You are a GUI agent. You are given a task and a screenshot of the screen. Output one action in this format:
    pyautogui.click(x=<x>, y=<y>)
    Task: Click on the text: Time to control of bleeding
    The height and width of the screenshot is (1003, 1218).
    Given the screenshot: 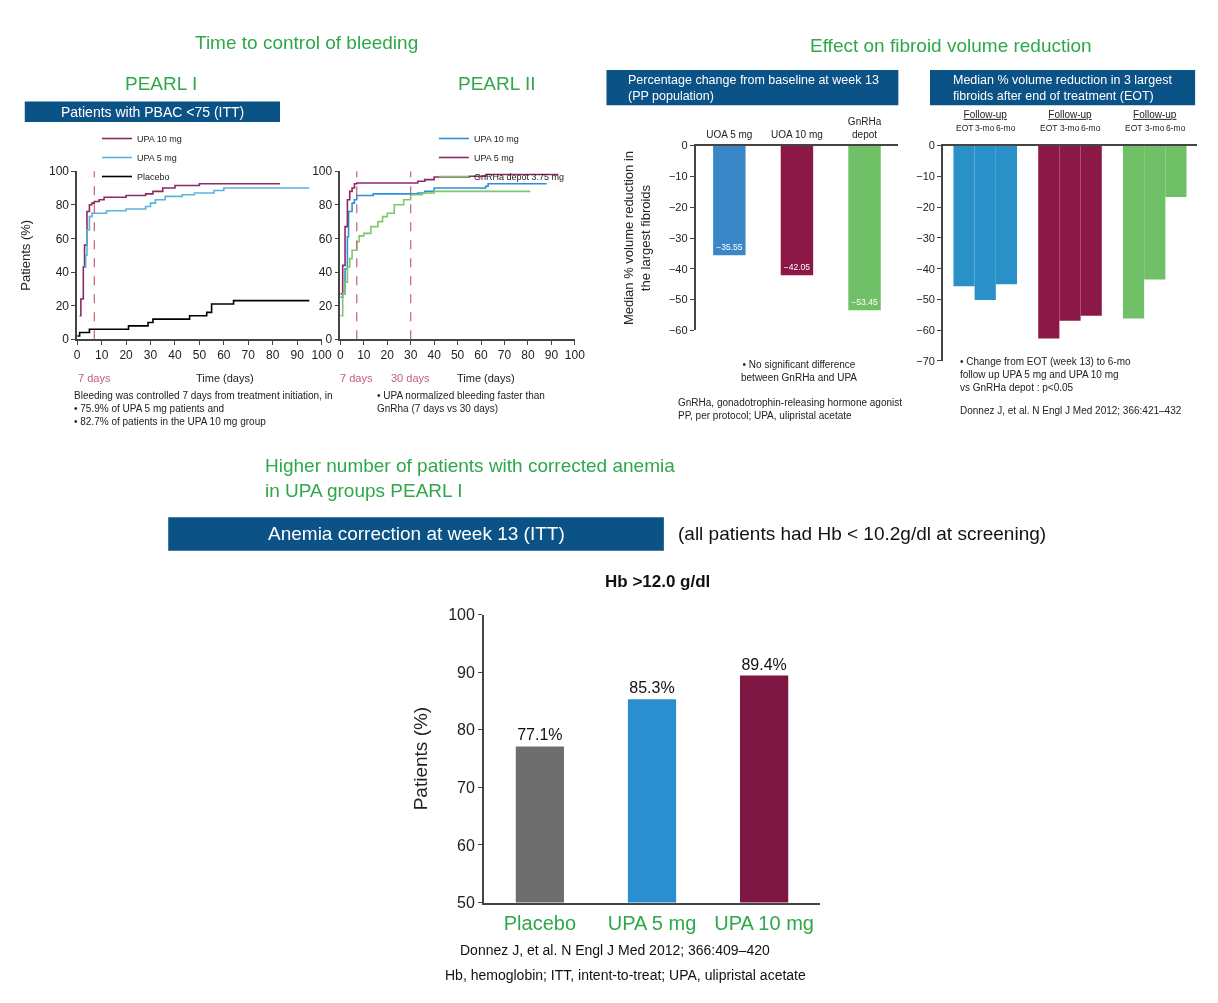 What is the action you would take?
    pyautogui.click(x=307, y=42)
    